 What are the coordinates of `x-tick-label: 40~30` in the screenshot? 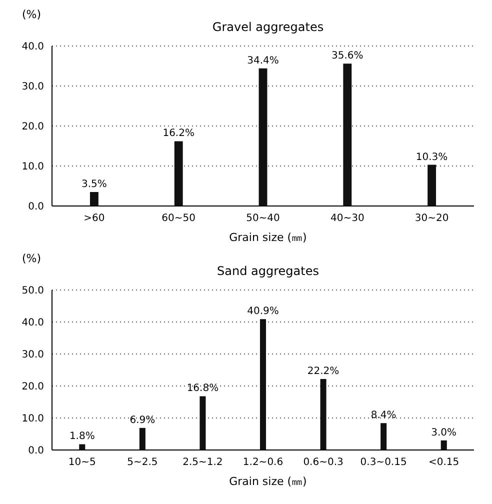 It's located at (347, 218).